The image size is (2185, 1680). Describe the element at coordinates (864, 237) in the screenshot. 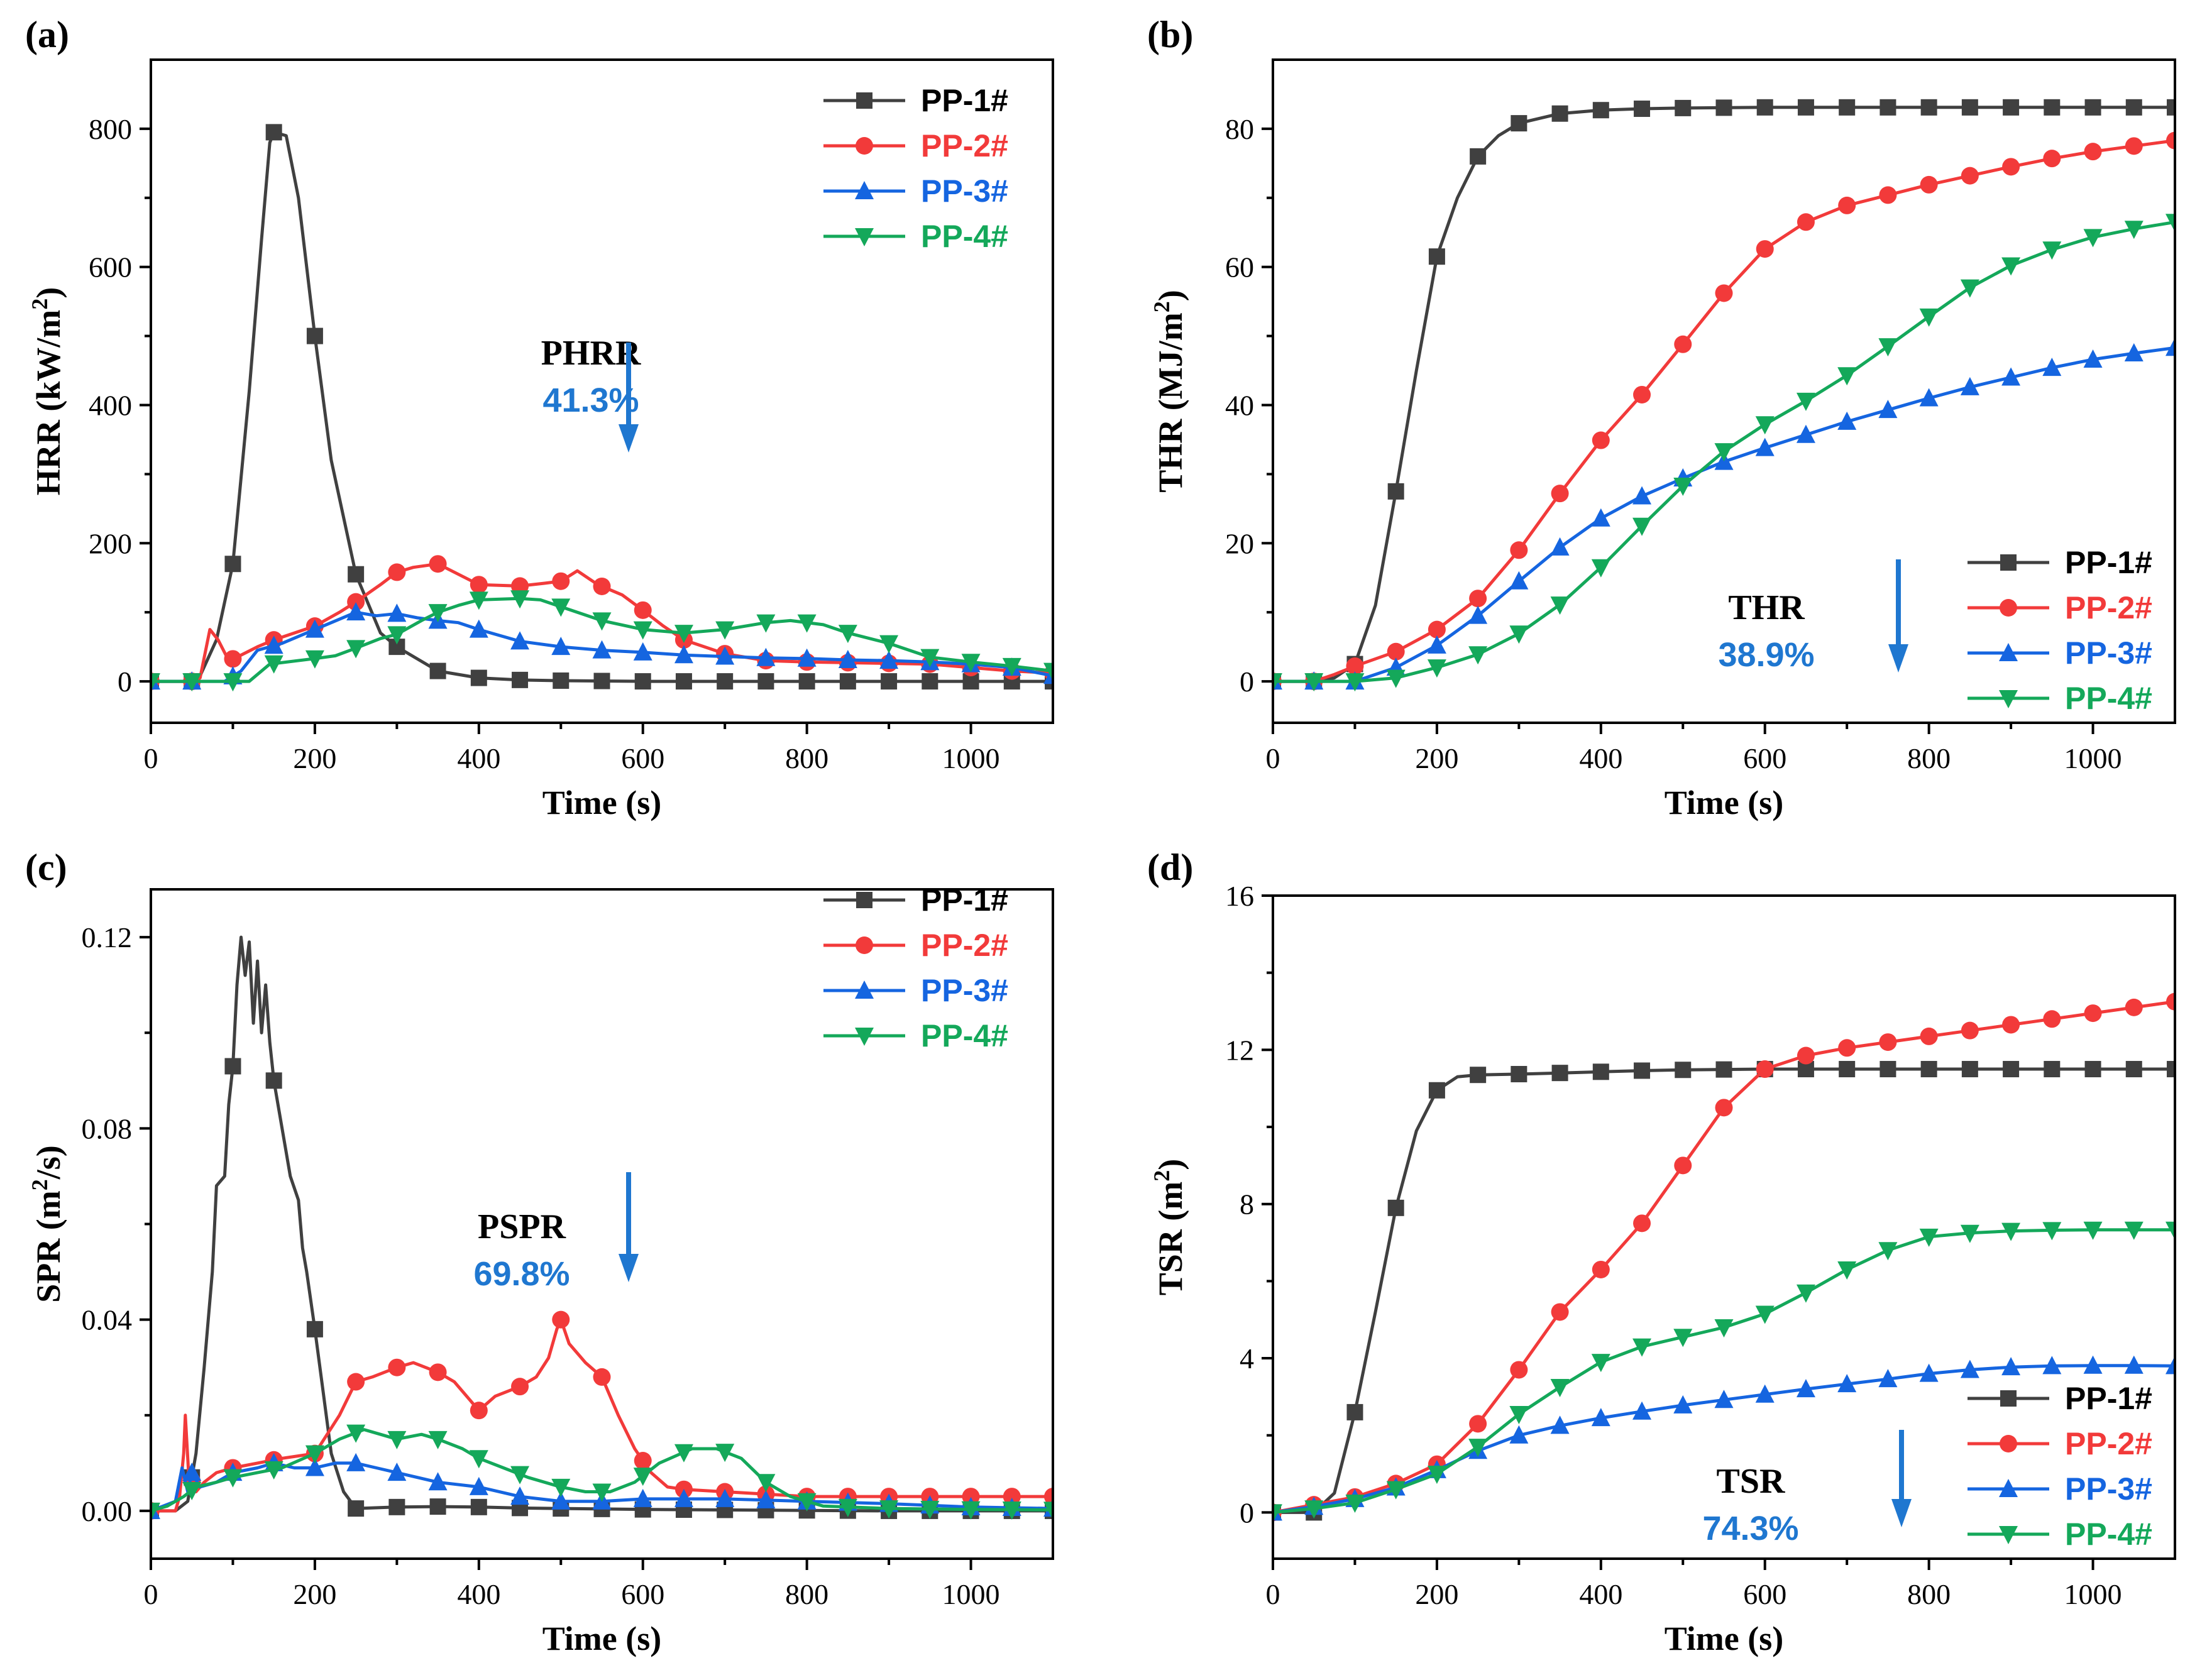

I see `legend-triangle-down-marker` at that location.